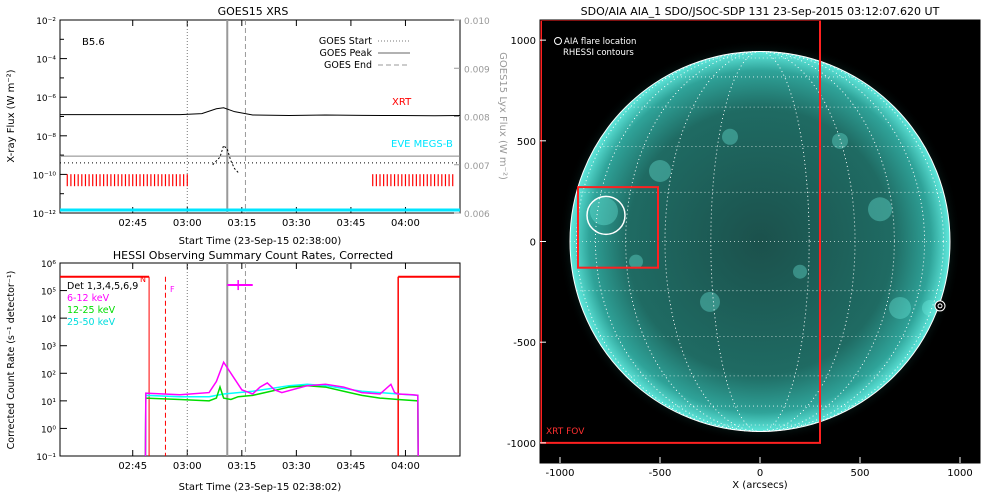  I want to click on aia-limb-marker, so click(940, 306).